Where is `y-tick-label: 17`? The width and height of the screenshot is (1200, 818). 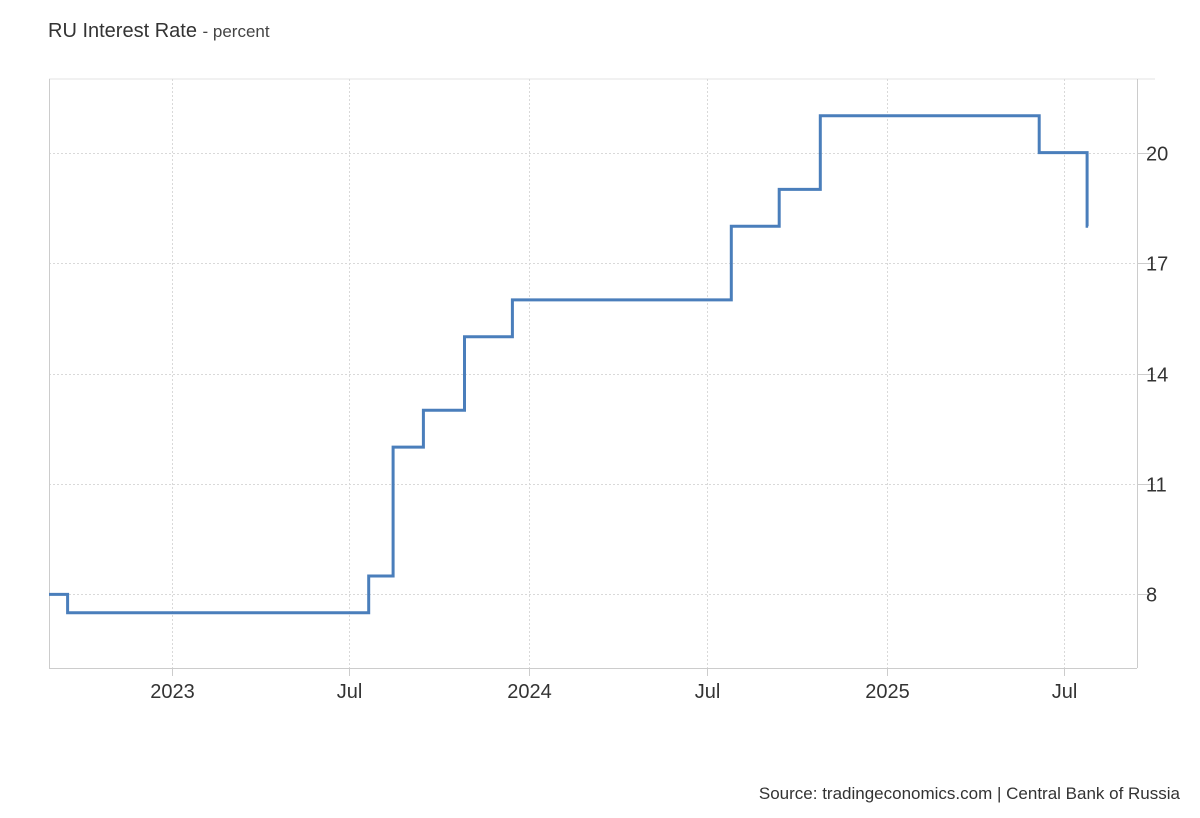
y-tick-label: 17 is located at coordinates (1157, 265).